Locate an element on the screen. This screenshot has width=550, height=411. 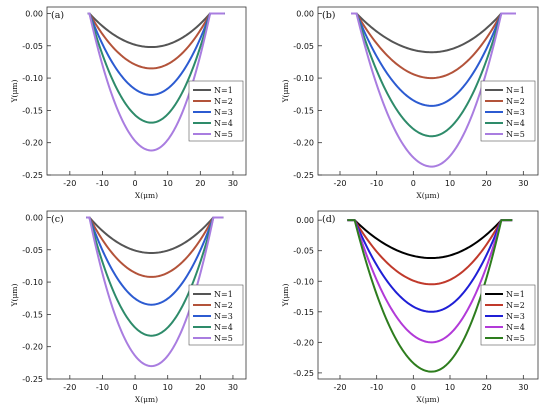
panel-label: (b) is located at coordinates (329, 15).